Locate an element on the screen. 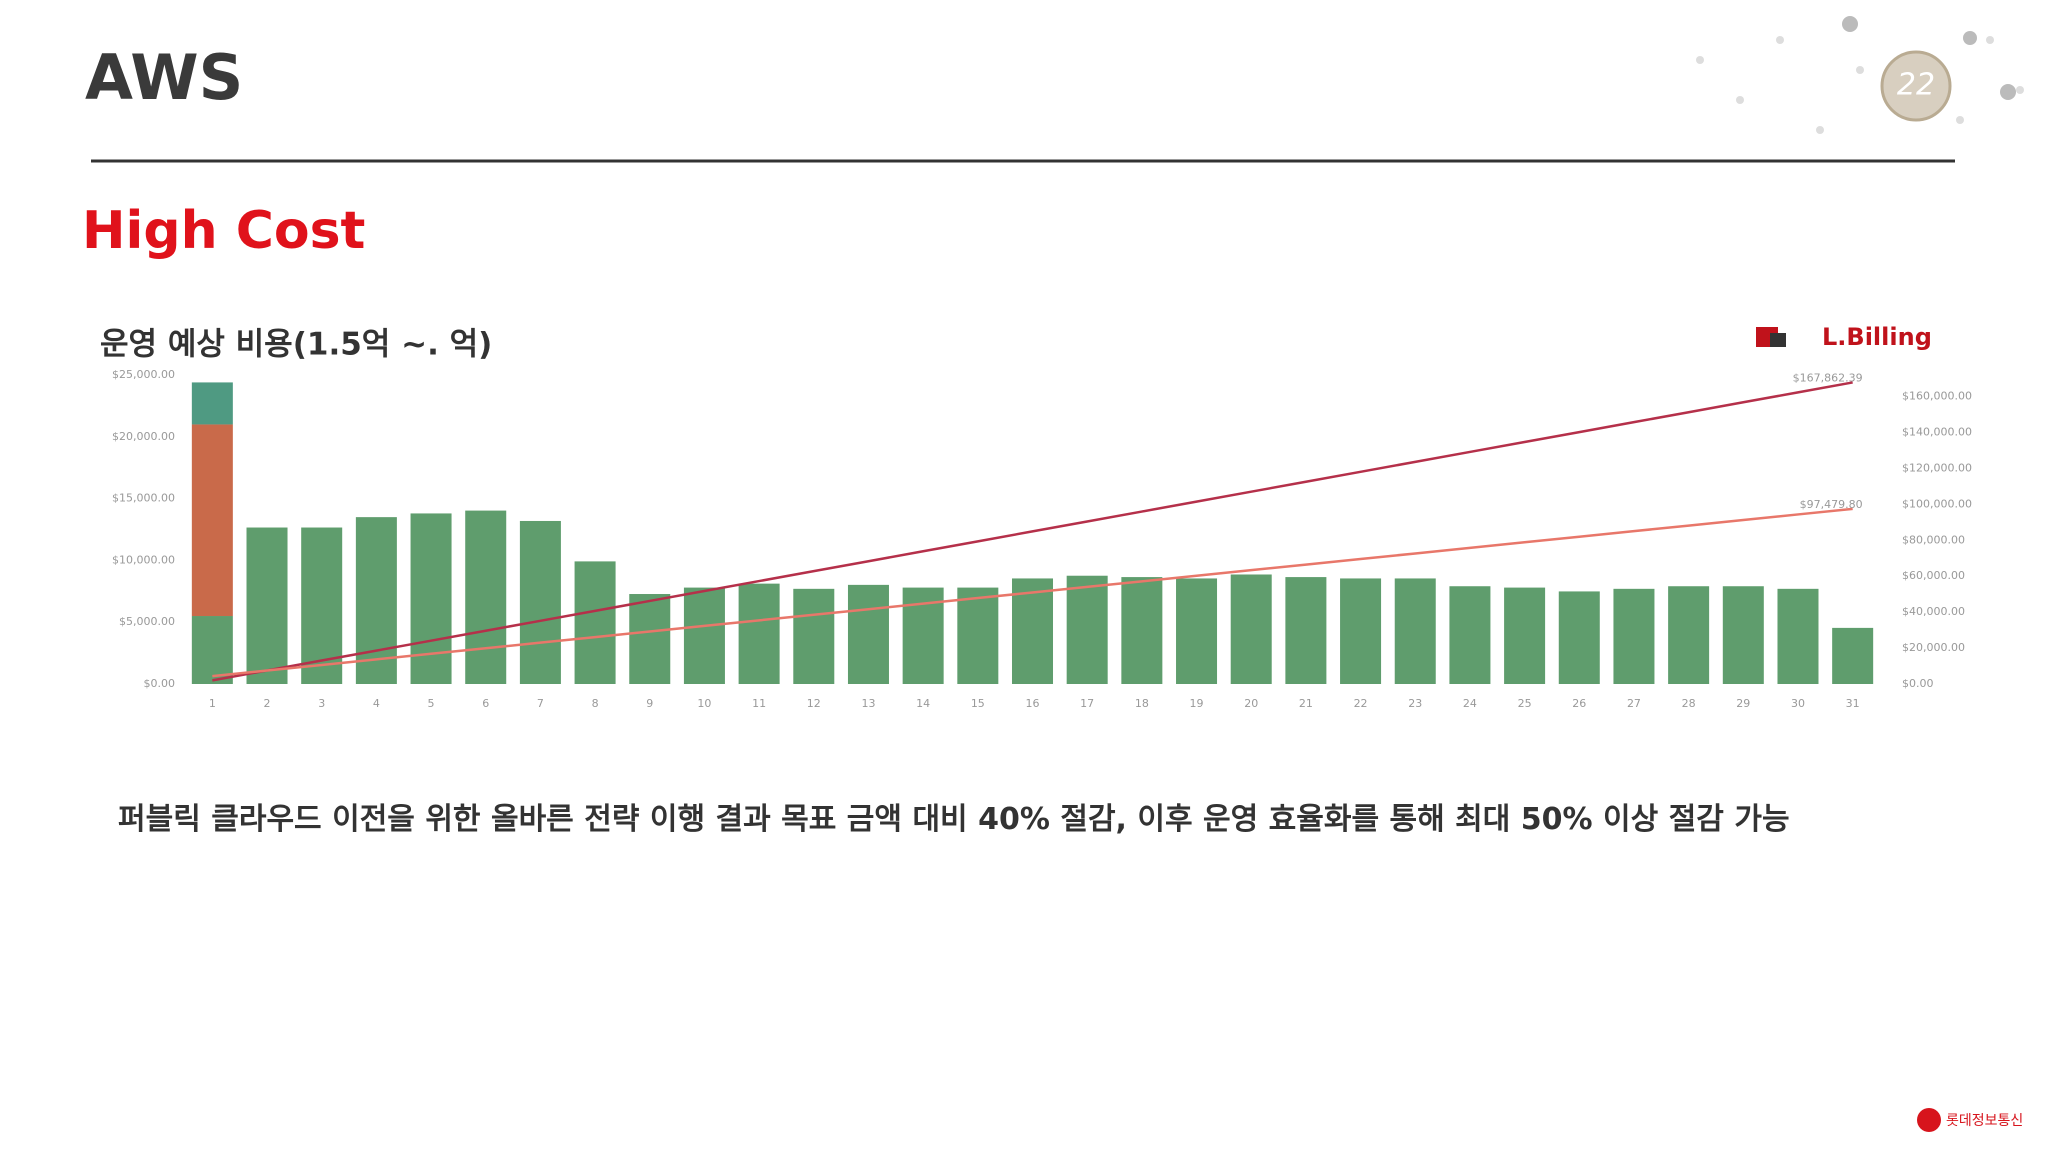  x-tick-label: 30 is located at coordinates (1798, 703).